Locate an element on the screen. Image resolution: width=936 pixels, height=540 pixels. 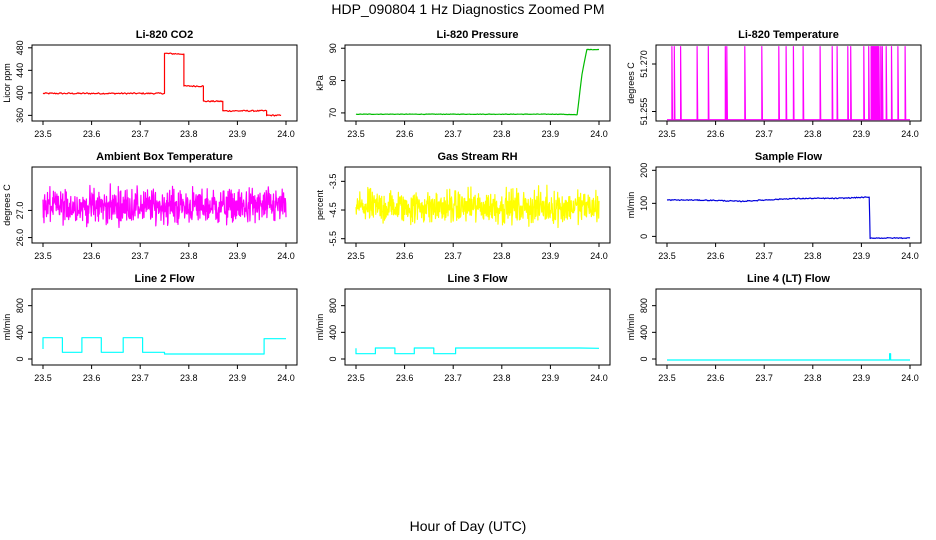
chart-title: Li-820 CO2 is located at coordinates (164, 35).